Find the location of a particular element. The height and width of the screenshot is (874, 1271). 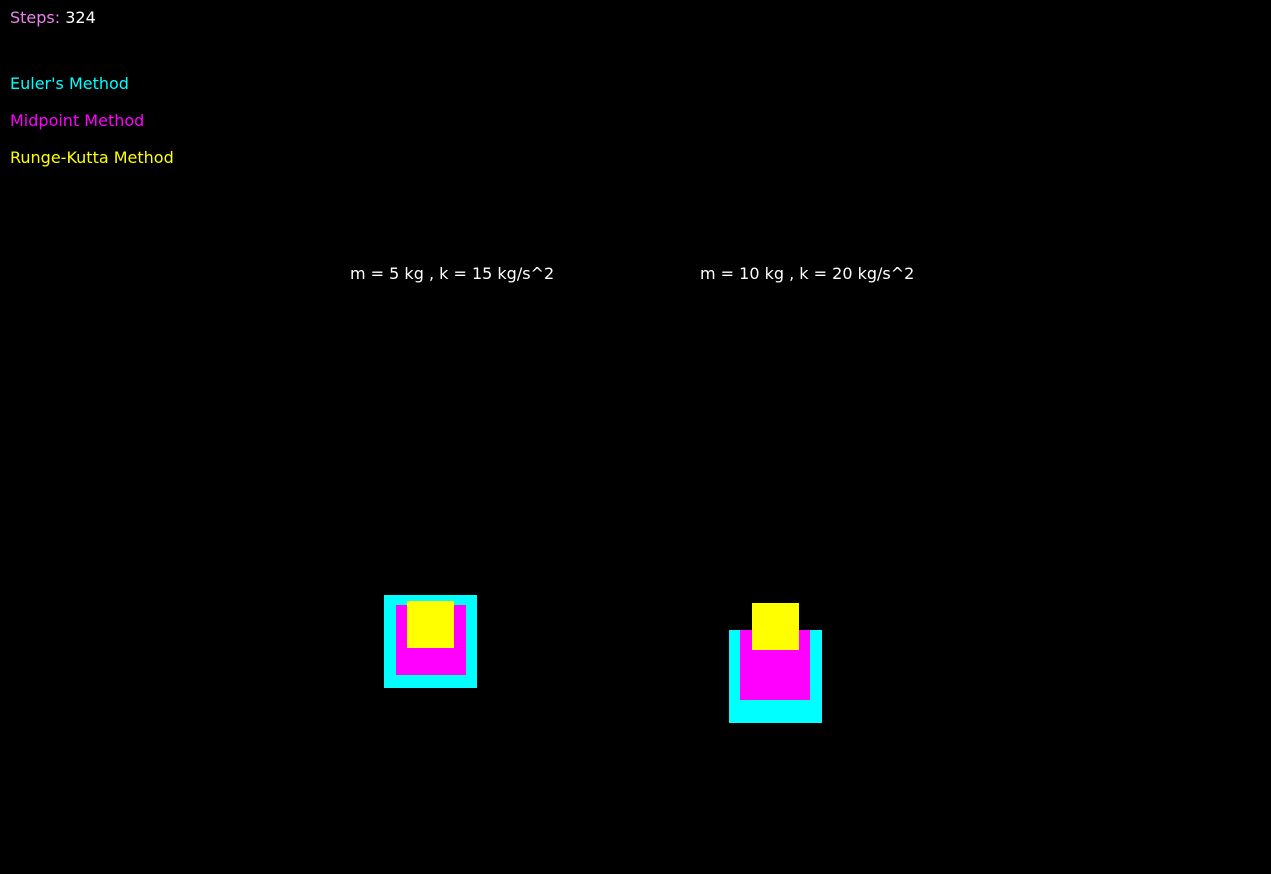

steps-value: 324 is located at coordinates (80, 17).